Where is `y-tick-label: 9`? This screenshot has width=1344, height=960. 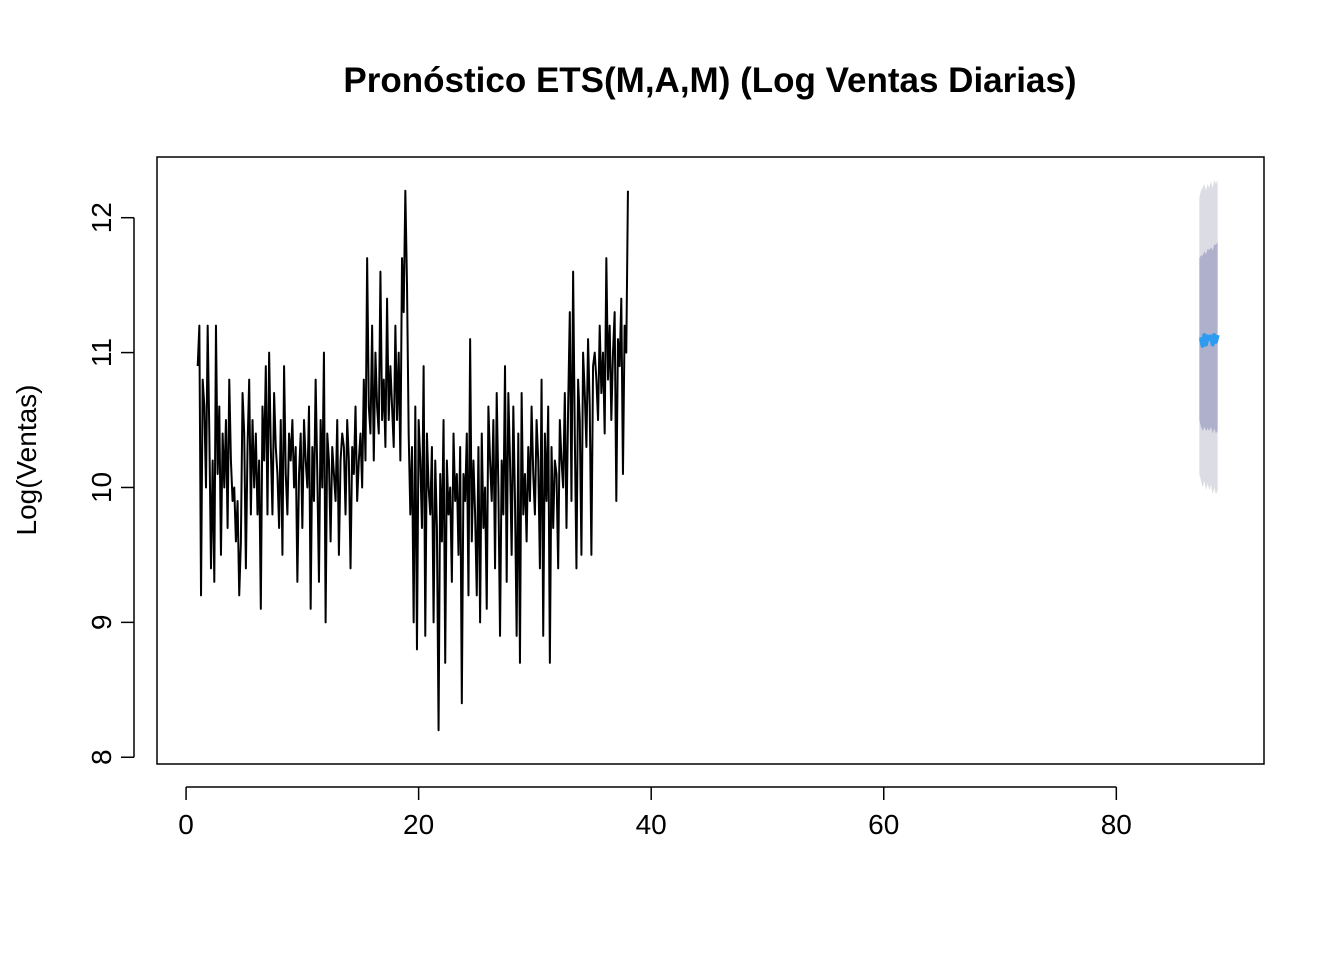 y-tick-label: 9 is located at coordinates (101, 623).